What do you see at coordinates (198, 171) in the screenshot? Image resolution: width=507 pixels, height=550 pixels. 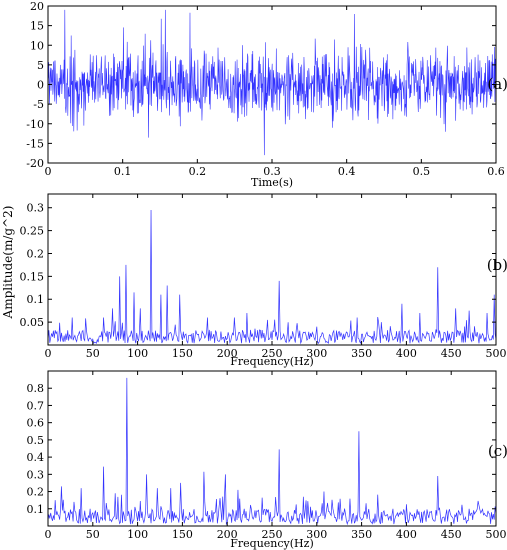 I see `x-tick-label: 0.2` at bounding box center [198, 171].